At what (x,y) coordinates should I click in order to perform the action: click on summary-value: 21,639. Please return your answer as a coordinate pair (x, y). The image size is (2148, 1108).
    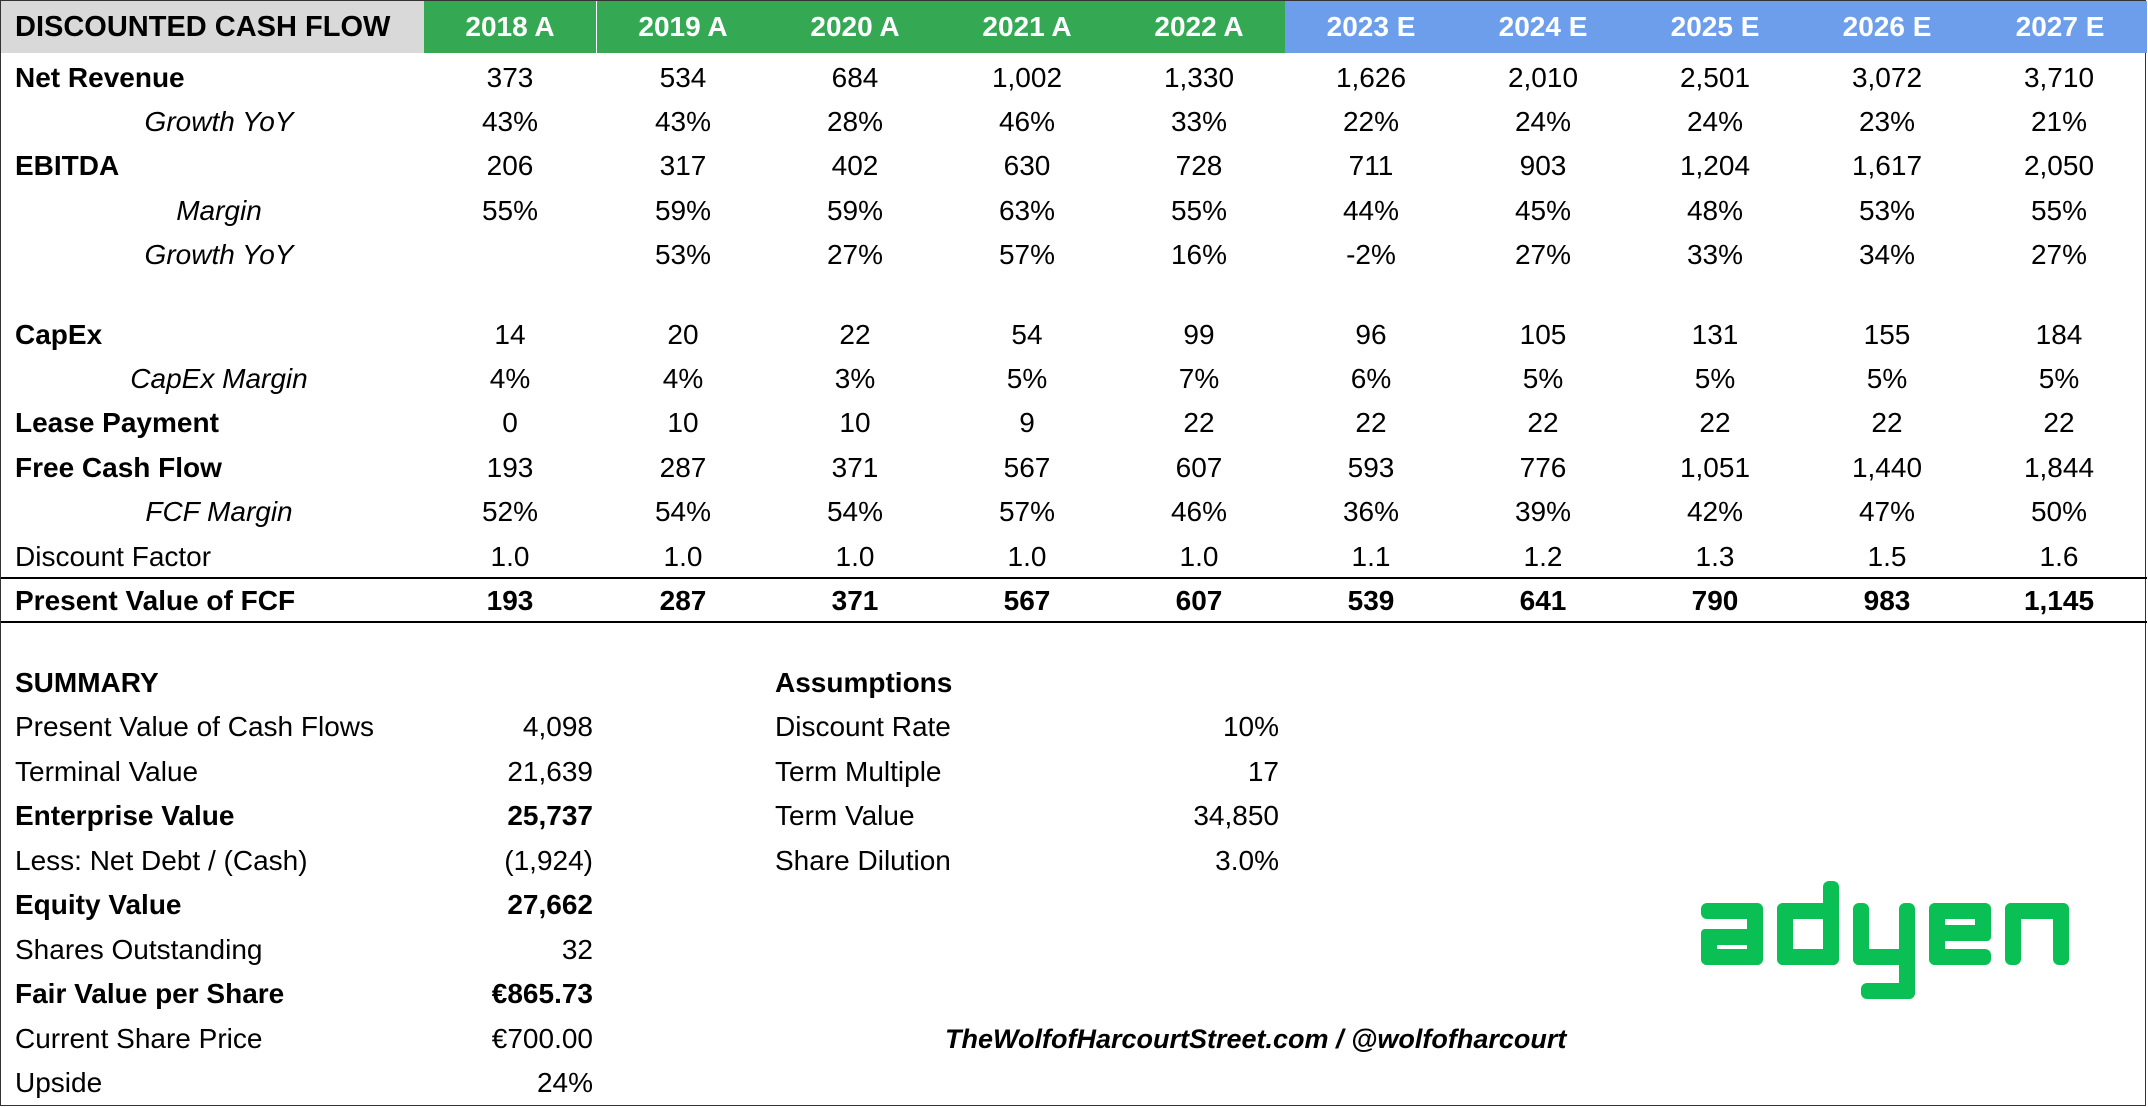
    Looking at the image, I should click on (550, 771).